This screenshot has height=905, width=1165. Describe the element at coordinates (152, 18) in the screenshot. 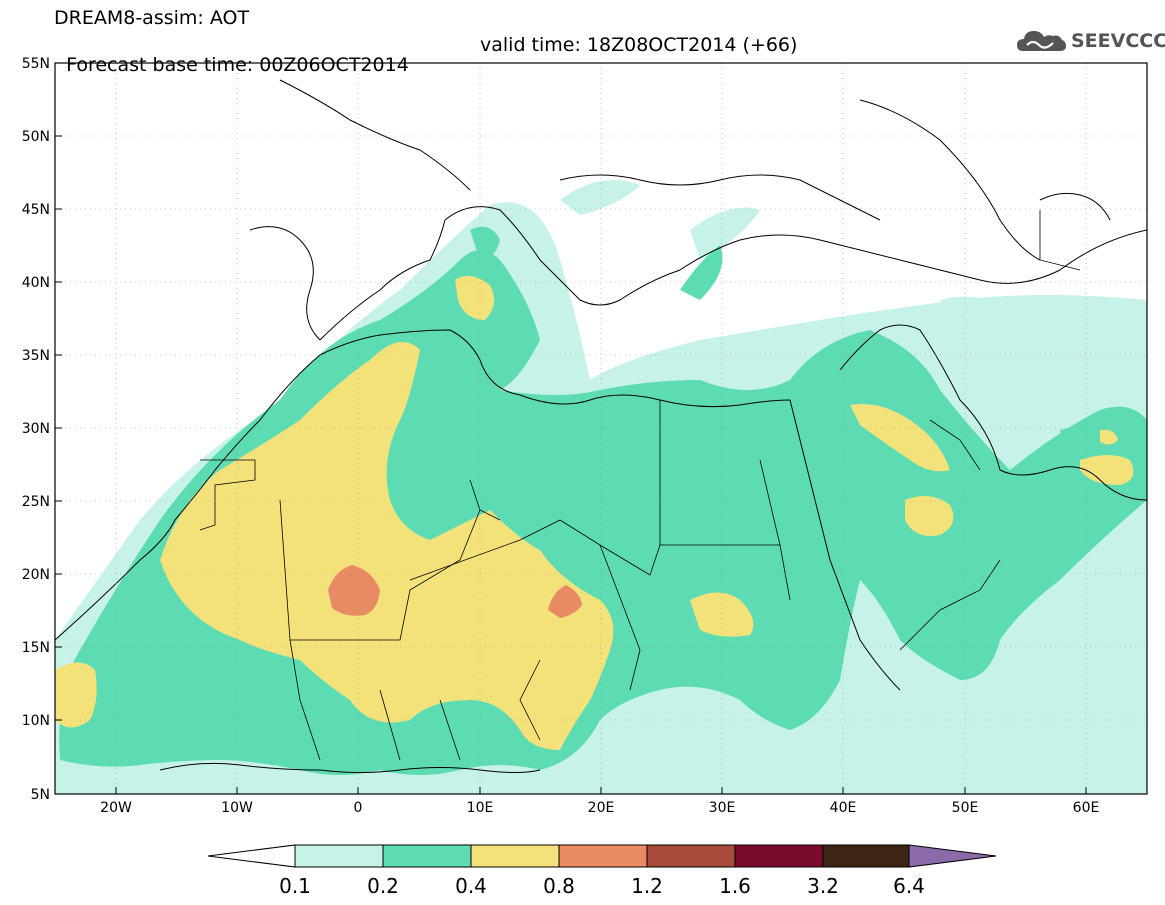

I see `plot-title: DREAM8-assim: AOT` at that location.